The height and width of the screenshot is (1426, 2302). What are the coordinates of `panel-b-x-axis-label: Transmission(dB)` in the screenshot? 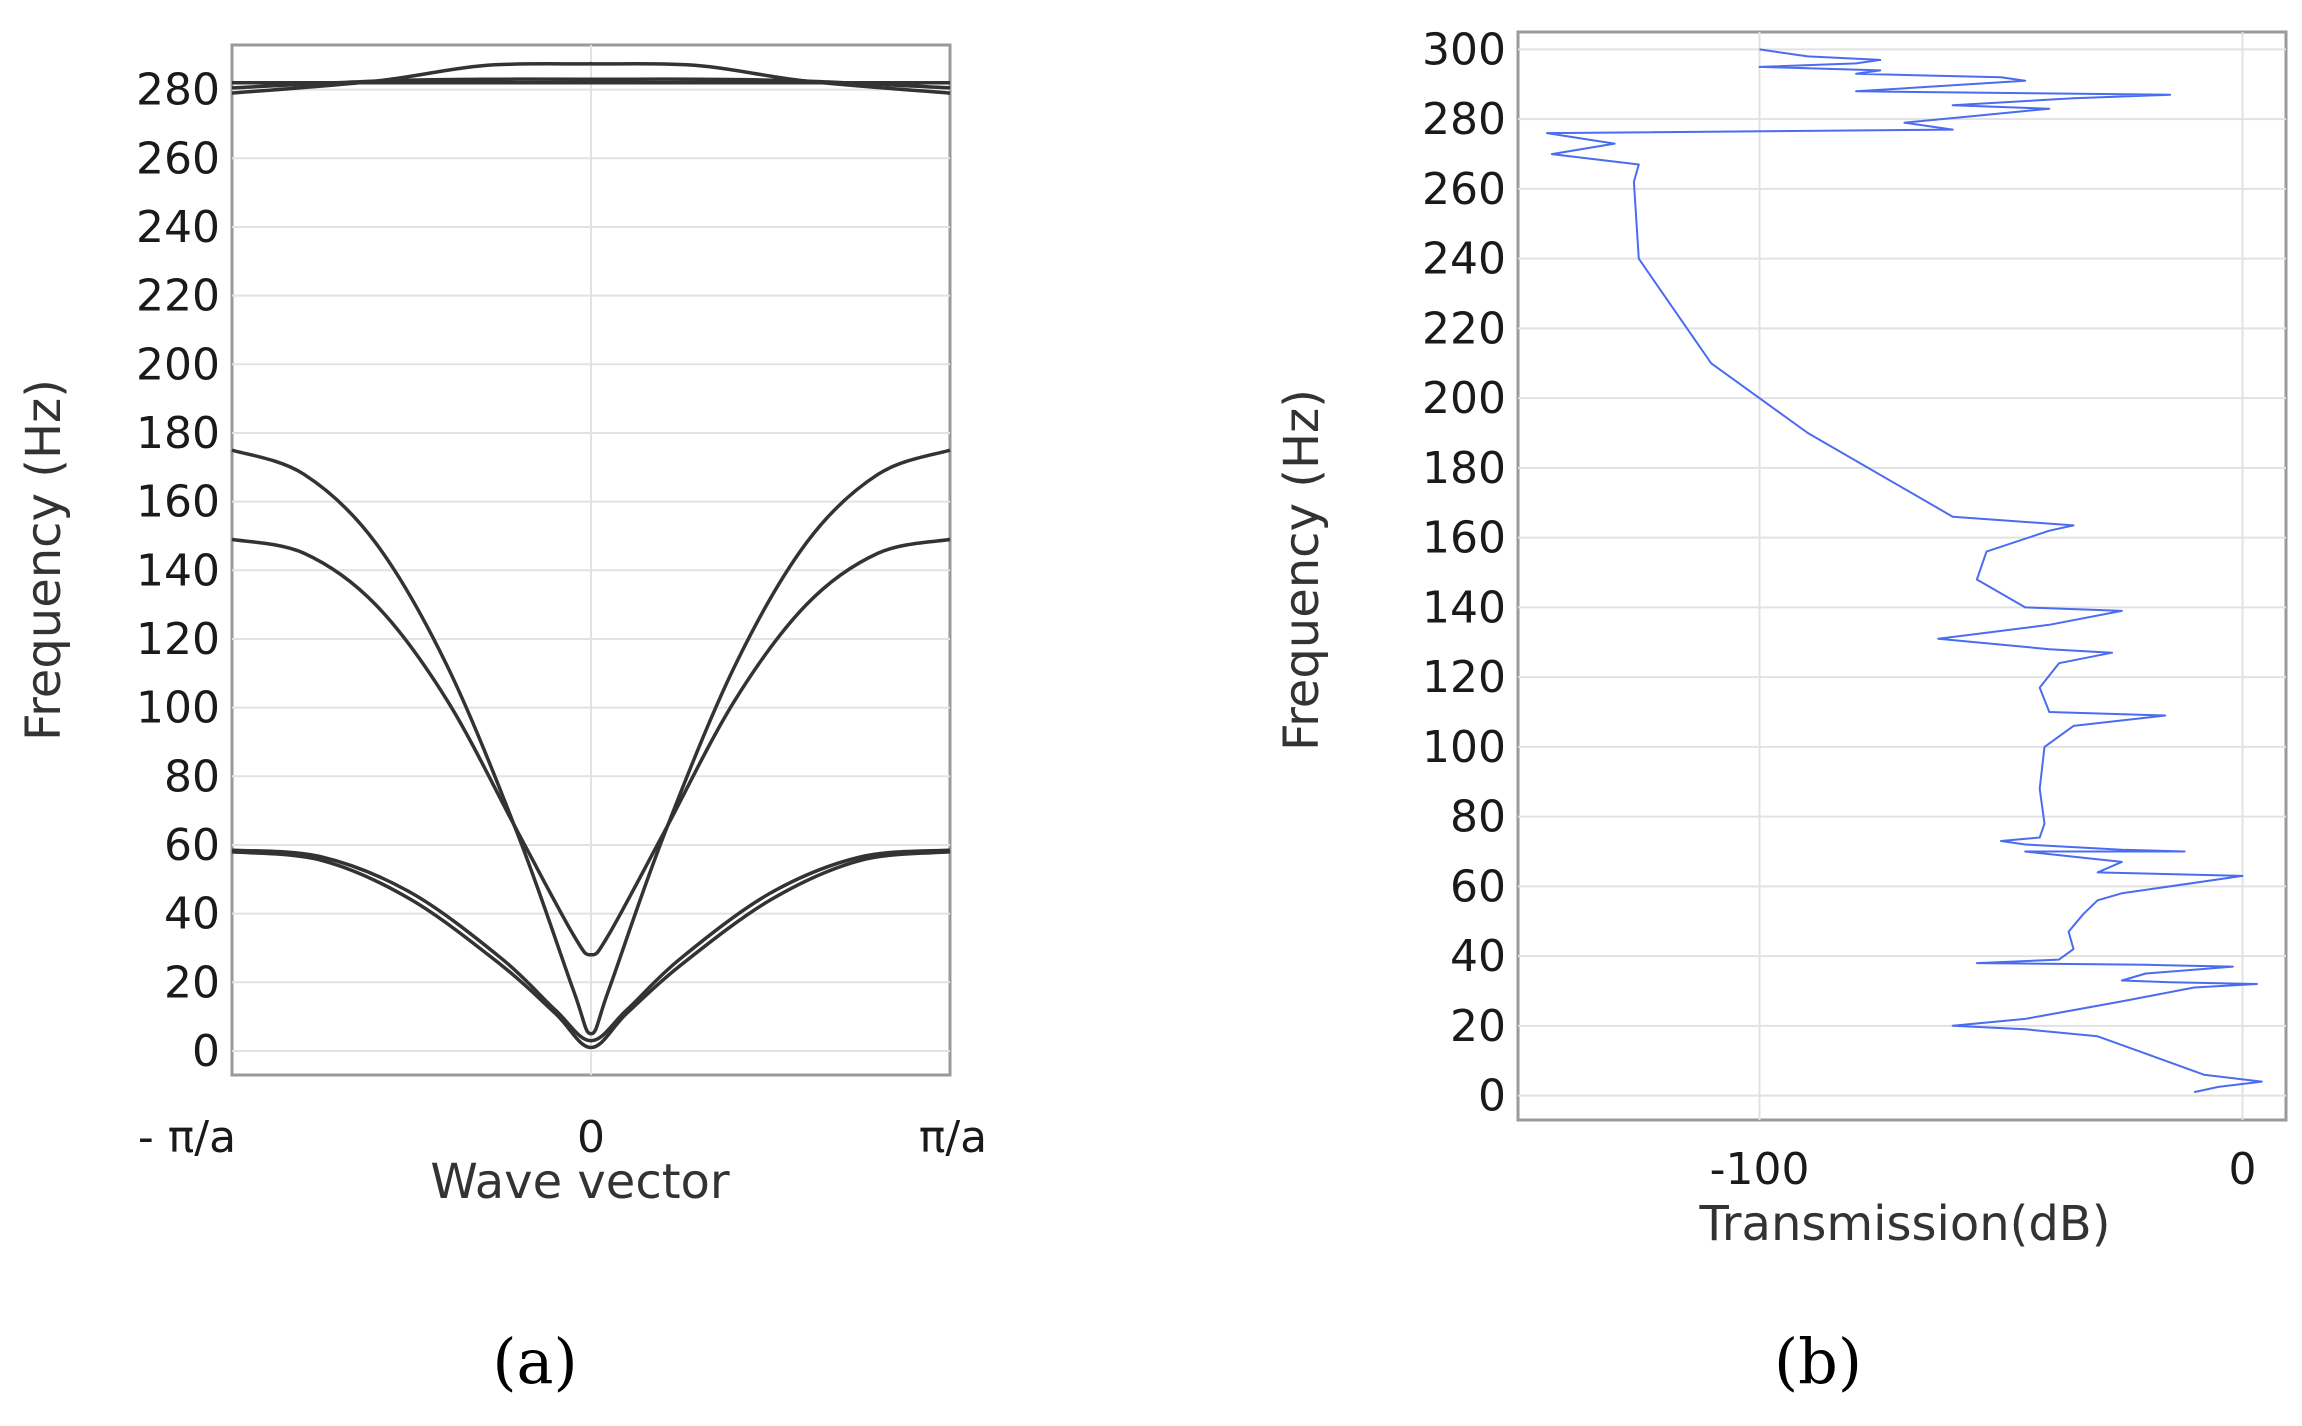 It's located at (1905, 1224).